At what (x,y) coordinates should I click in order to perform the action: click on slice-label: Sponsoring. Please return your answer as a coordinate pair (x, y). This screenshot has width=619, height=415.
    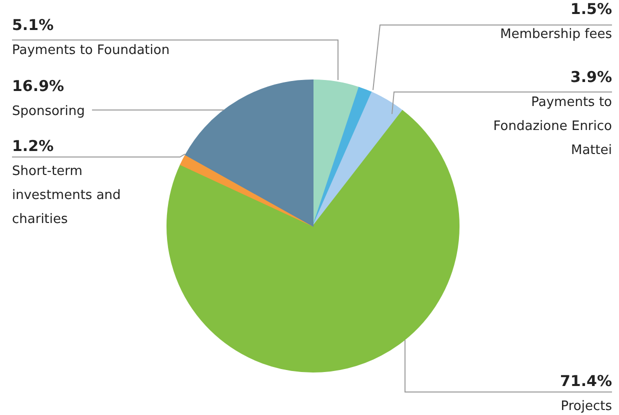
    Looking at the image, I should click on (48, 111).